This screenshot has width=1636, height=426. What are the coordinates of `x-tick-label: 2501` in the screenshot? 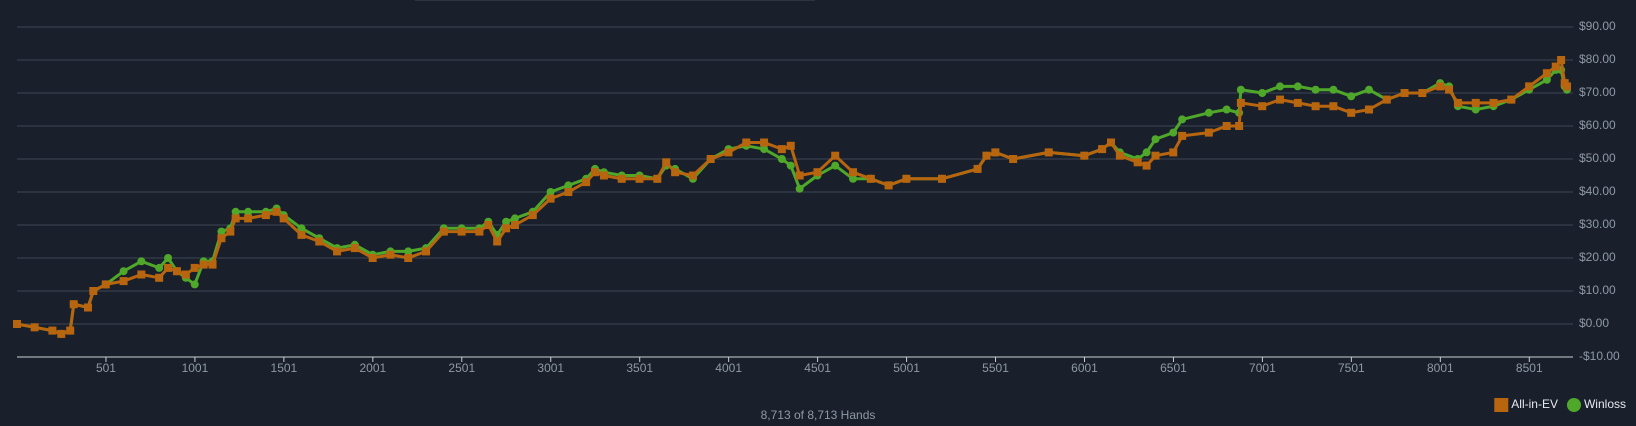 It's located at (461, 368).